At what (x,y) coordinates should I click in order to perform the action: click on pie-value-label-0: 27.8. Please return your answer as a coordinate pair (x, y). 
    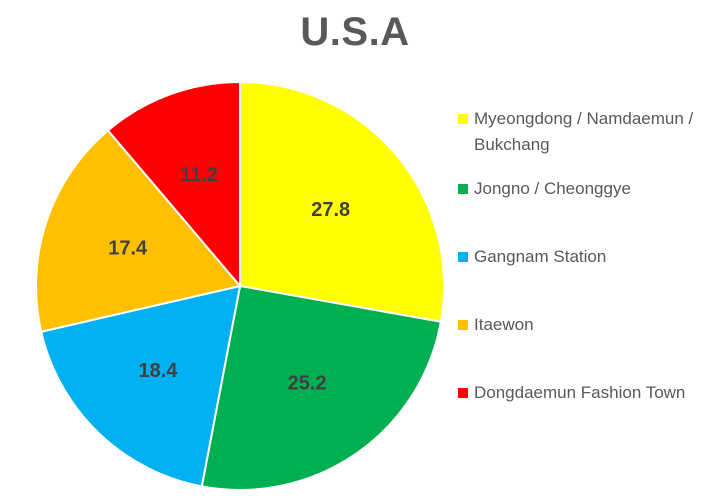
    Looking at the image, I should click on (330, 210).